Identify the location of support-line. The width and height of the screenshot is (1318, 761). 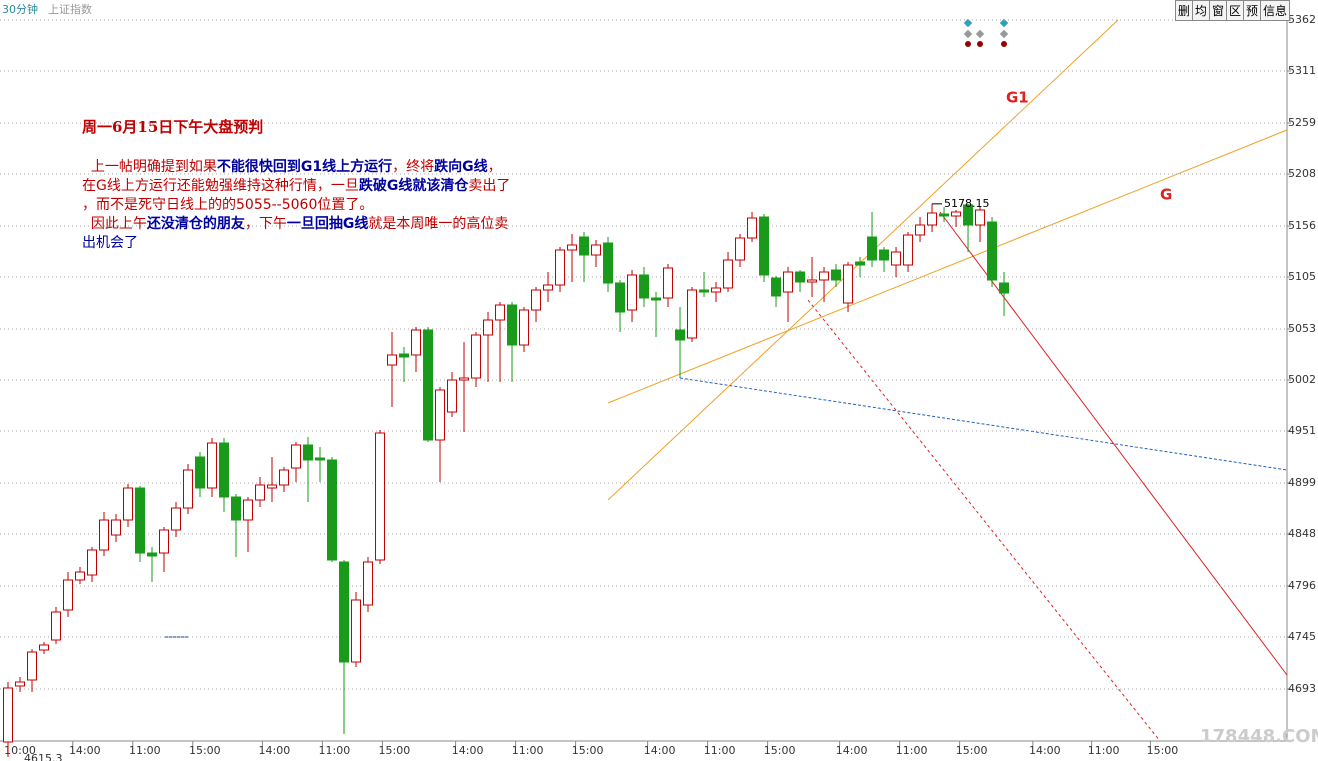
(983, 424).